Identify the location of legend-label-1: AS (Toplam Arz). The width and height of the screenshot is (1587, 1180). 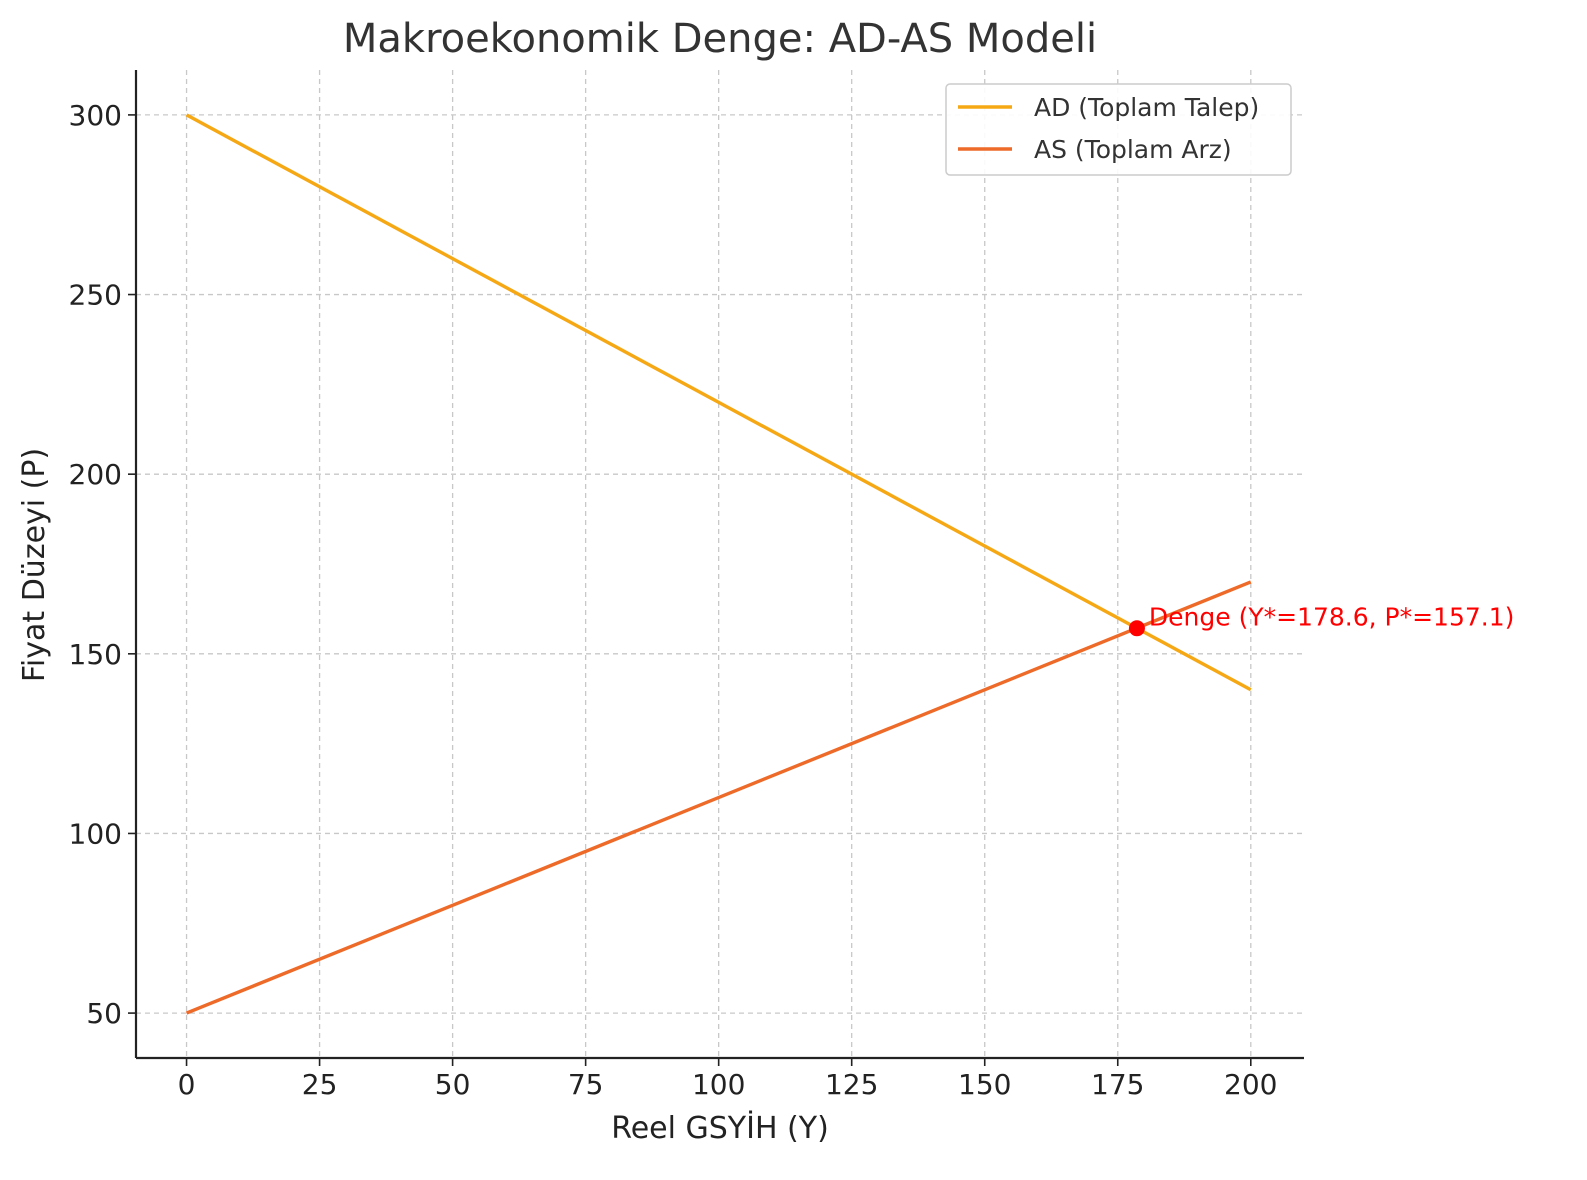
(1133, 149).